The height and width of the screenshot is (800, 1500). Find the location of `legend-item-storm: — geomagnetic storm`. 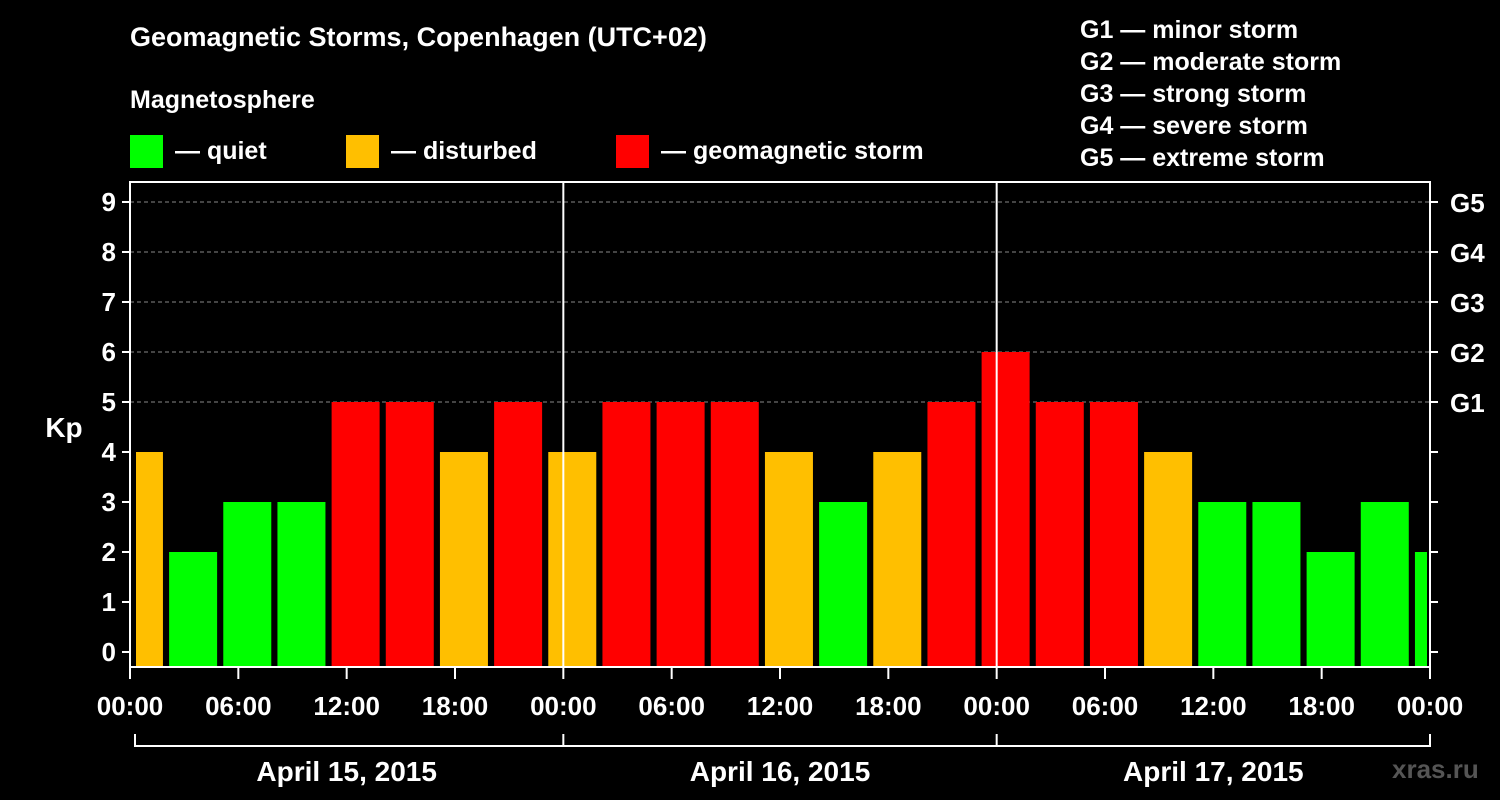

legend-item-storm: — geomagnetic storm is located at coordinates (770, 151).